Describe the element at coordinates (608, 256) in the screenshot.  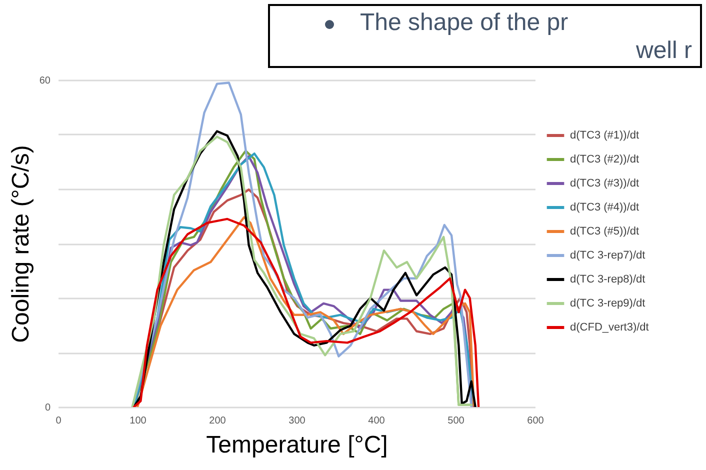
I see `legend-label: d(TC 3-rep7)/dt` at that location.